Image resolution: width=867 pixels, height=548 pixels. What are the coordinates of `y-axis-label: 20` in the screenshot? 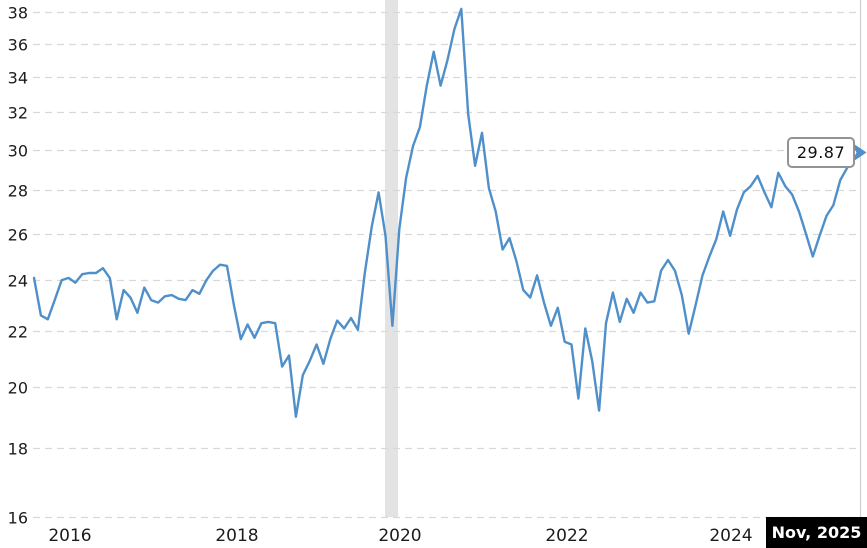 It's located at (18, 388).